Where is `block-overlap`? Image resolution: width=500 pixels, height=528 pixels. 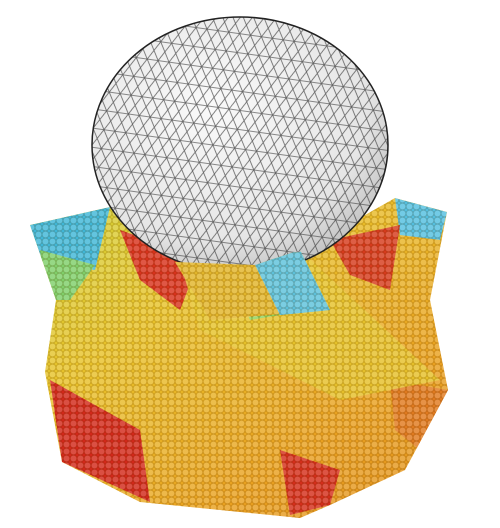 block-overlap is located at coordinates (252, 285).